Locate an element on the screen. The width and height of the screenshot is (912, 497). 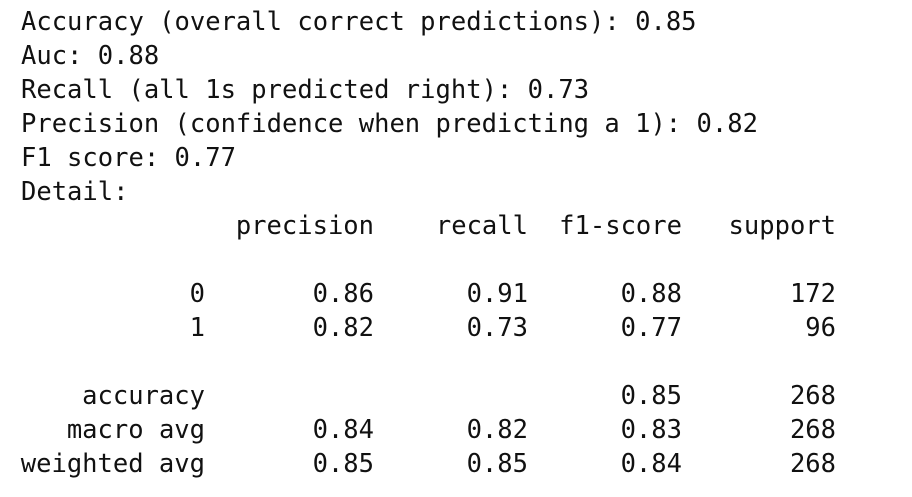
metric-label: Accuracy (overall correct predictions): is located at coordinates (320, 22).